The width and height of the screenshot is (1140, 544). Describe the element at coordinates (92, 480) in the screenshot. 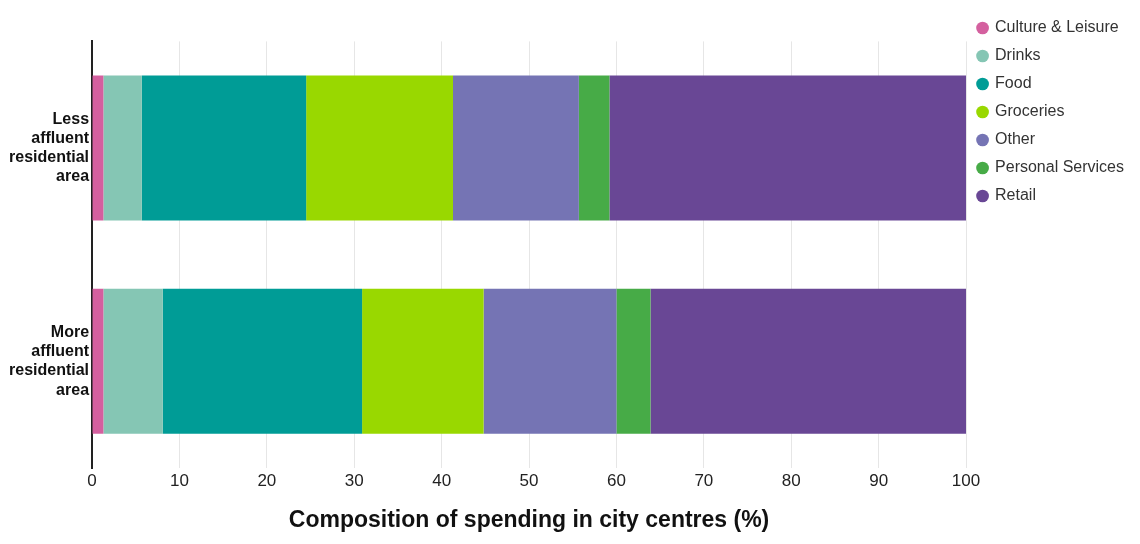

I see `x-tick-label: 0` at that location.